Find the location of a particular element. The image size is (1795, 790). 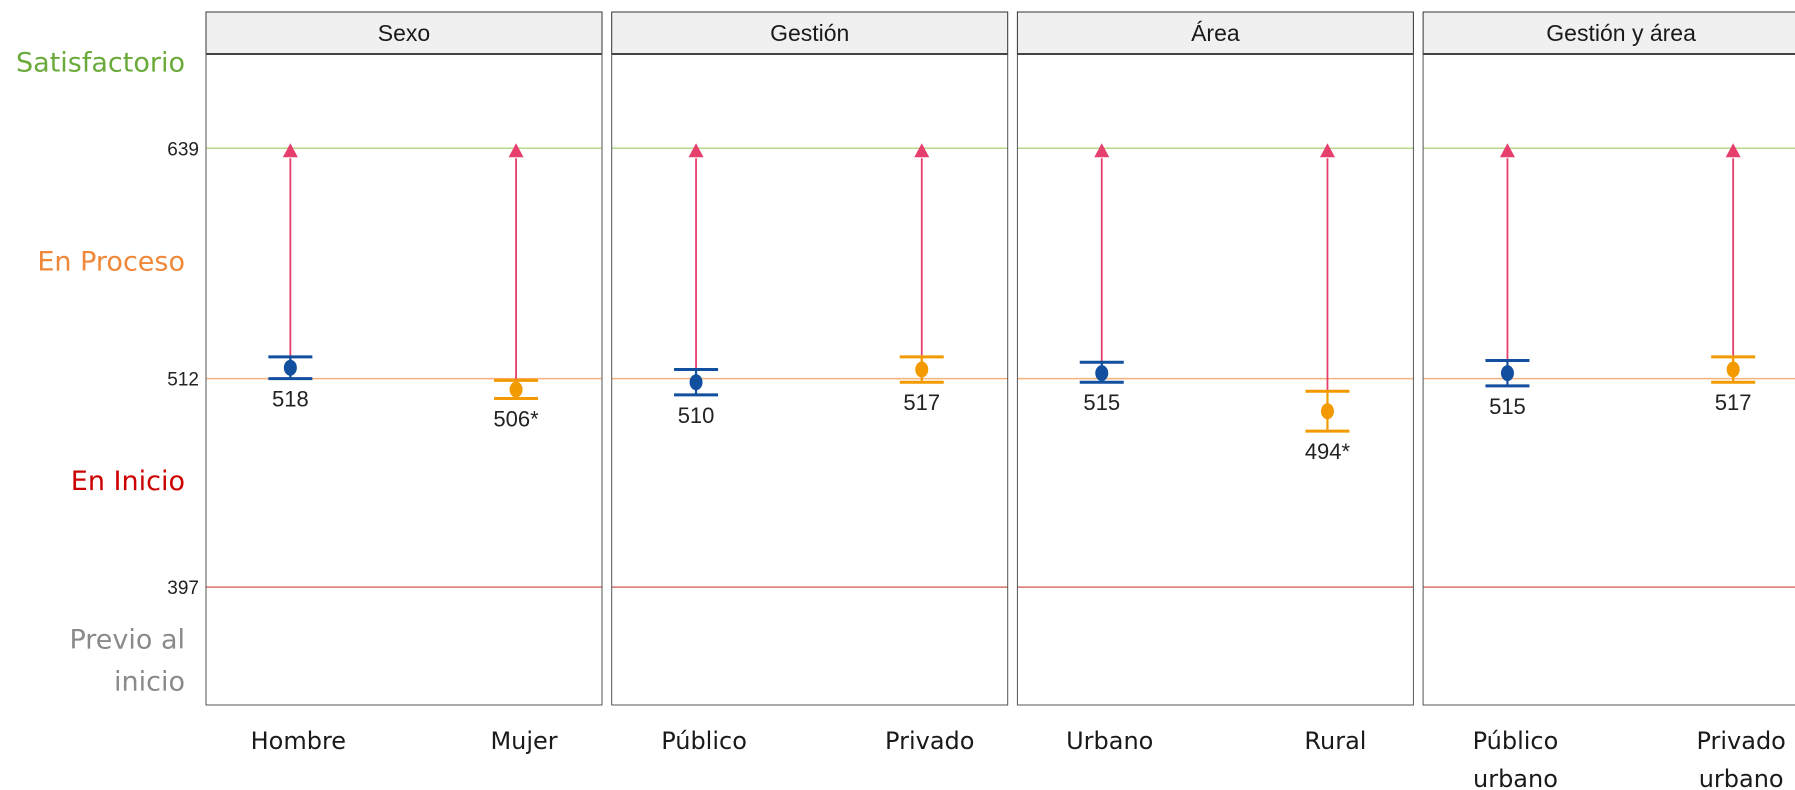

level-label: Satisfactorio is located at coordinates (100, 62).